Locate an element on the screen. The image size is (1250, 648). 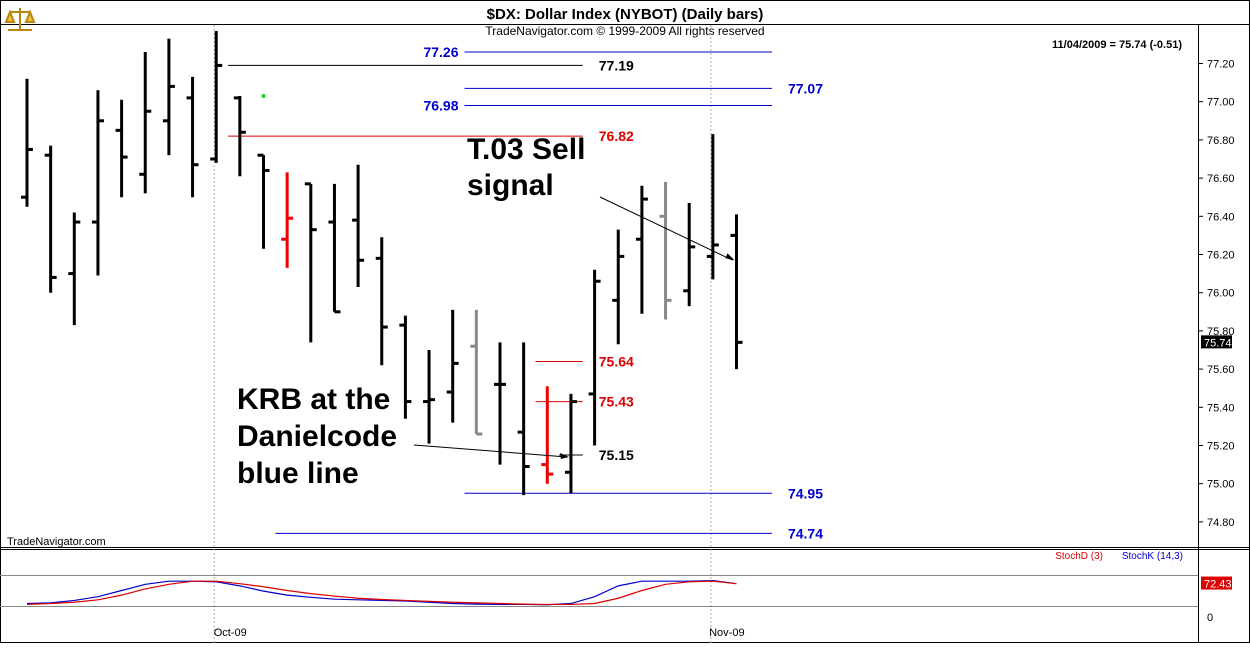
stoch-tick-label: 0 is located at coordinates (1210, 618).